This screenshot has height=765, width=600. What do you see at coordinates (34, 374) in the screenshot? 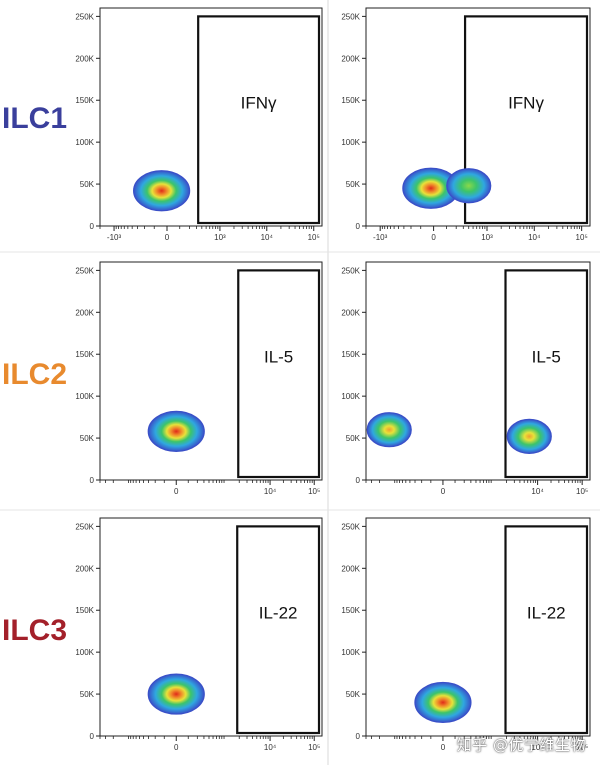
I see `row-label-ilc2: ILC2` at bounding box center [34, 374].